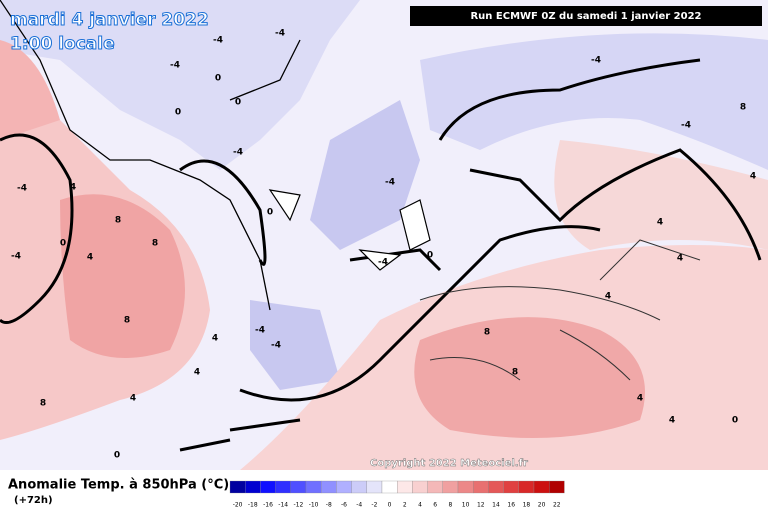  I want to click on scale-label: 4, so click(420, 505).